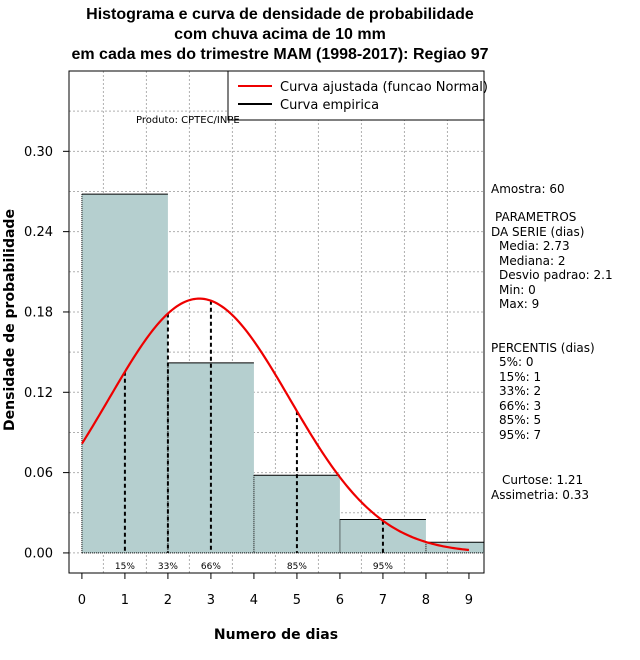  What do you see at coordinates (540, 495) in the screenshot?
I see `stat-skewness: Assimetria: 0.33` at bounding box center [540, 495].